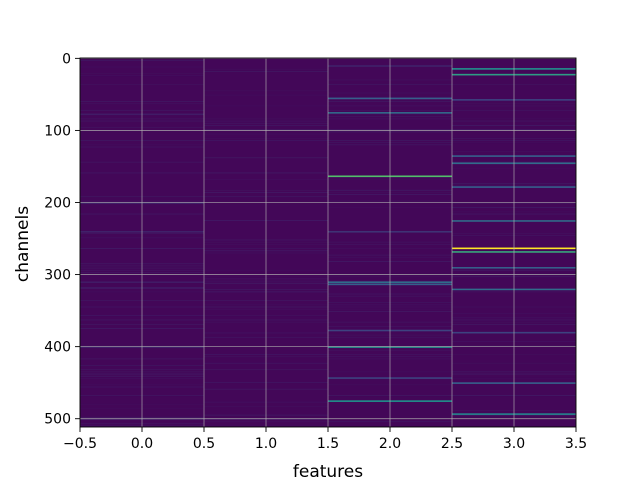  What do you see at coordinates (57, 131) in the screenshot?
I see `y-tick-label: 100` at bounding box center [57, 131].